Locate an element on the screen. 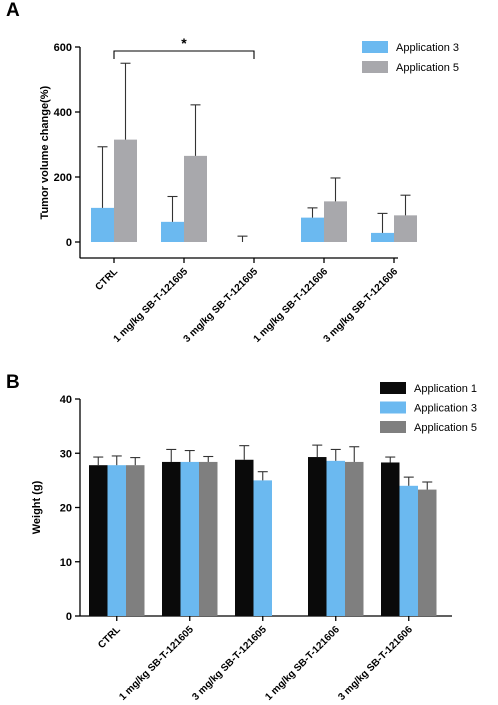  panel-a-letter: A is located at coordinates (13, 10).